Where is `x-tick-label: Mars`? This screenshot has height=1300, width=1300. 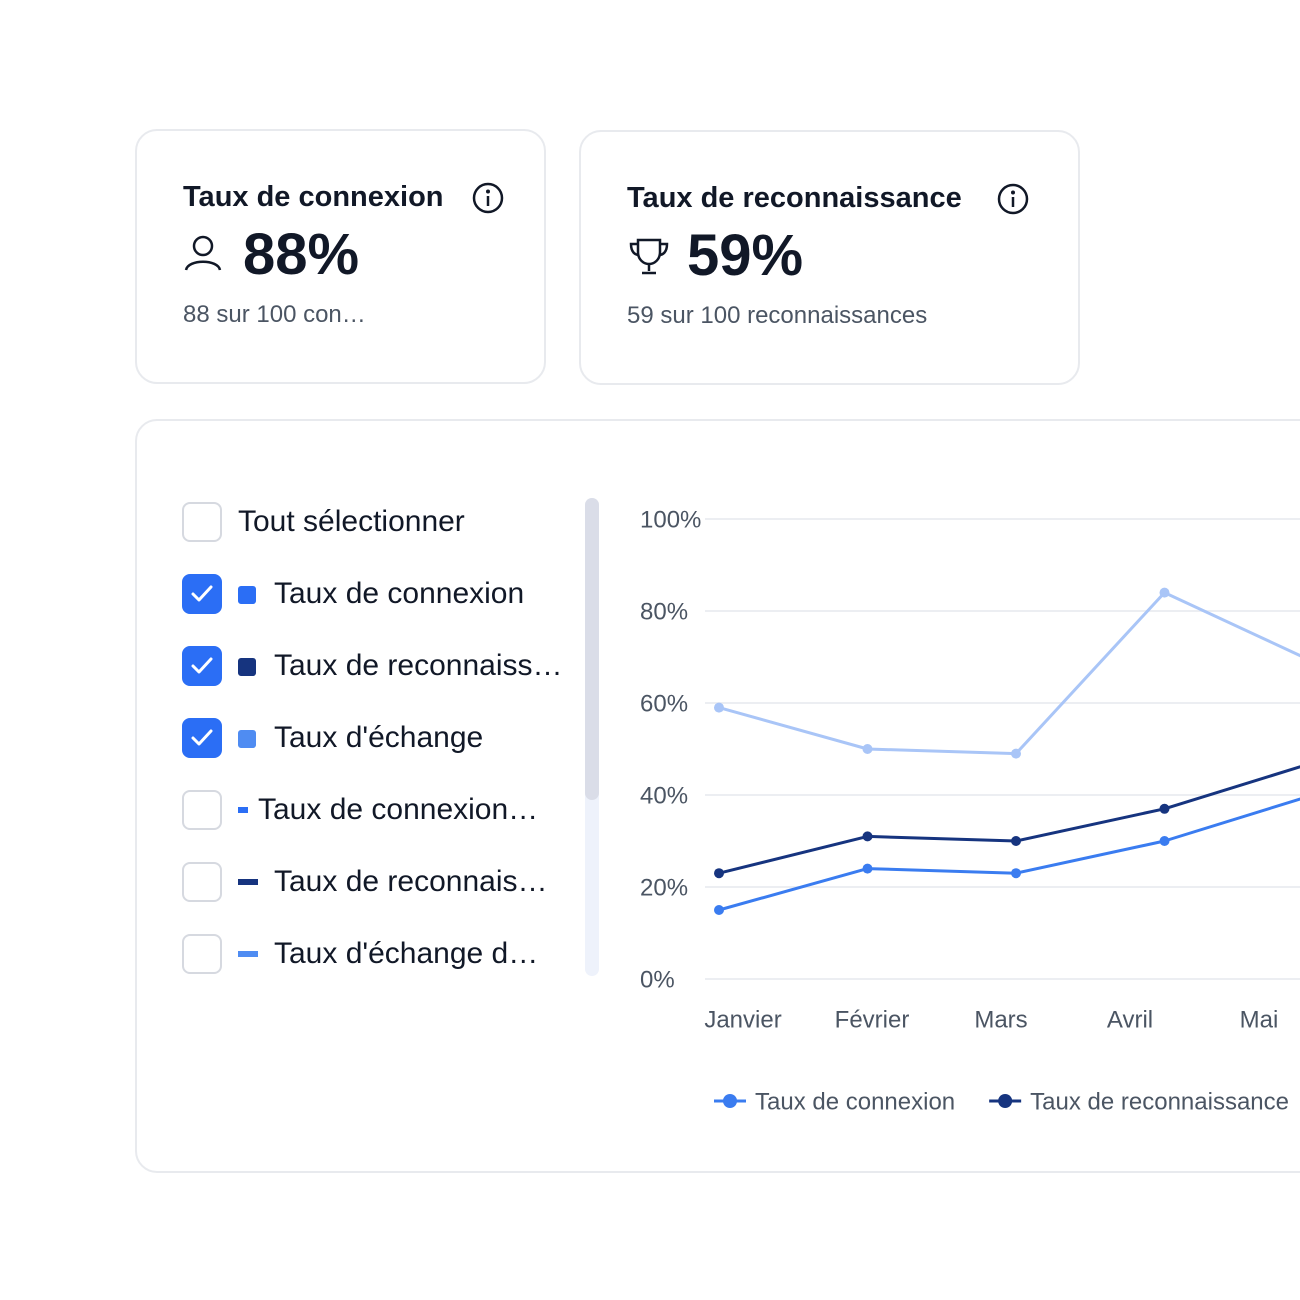
x-tick-label: Mars is located at coordinates (1000, 1019).